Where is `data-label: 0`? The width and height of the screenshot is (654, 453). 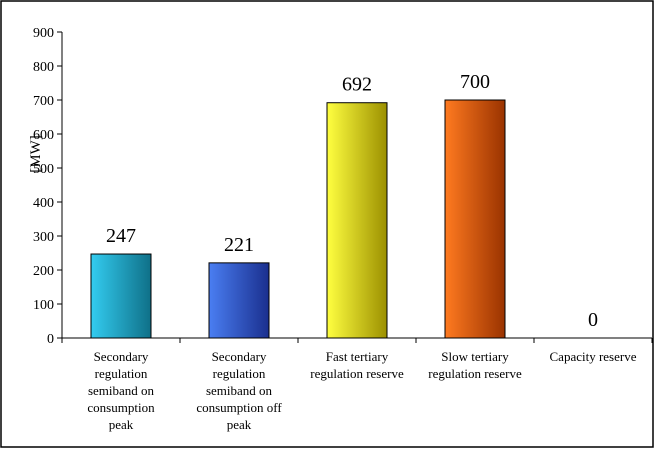
data-label: 0 is located at coordinates (593, 320).